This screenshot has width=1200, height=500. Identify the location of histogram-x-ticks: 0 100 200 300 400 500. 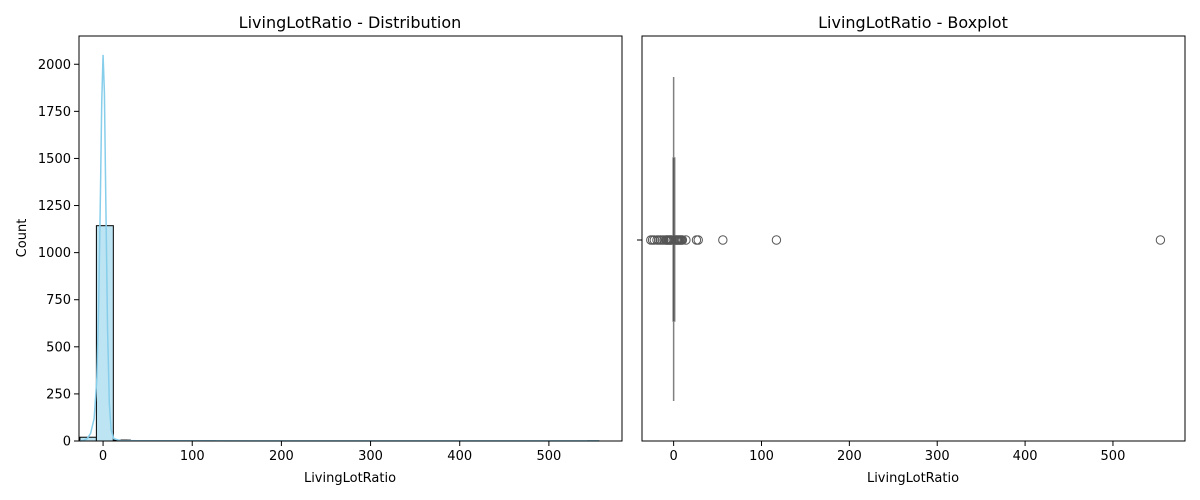
(330, 452).